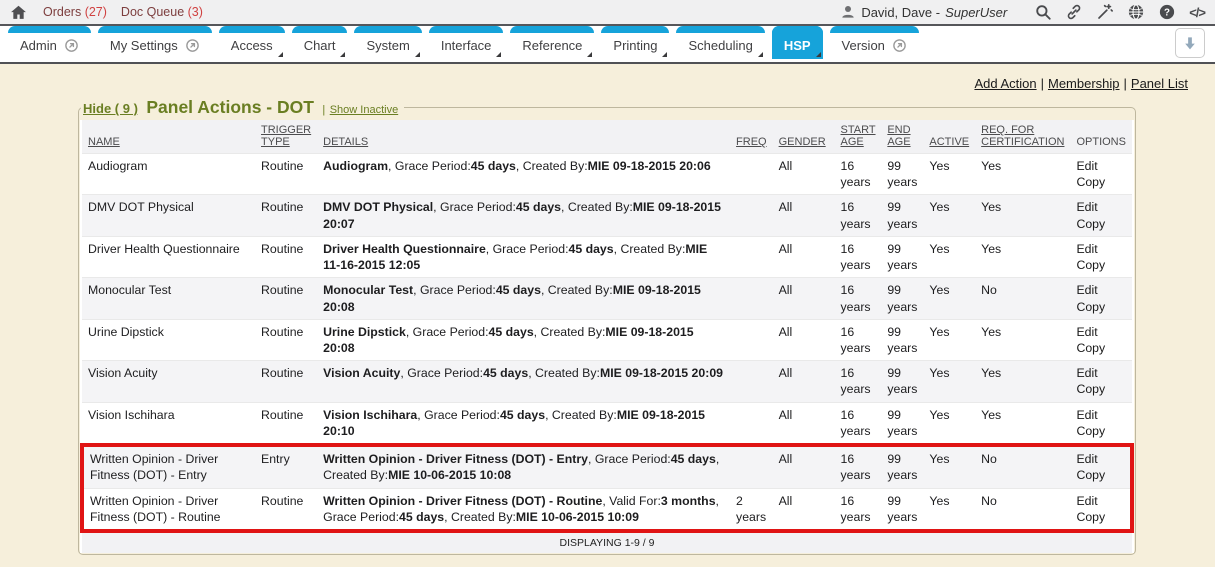  What do you see at coordinates (802, 142) in the screenshot?
I see `column-header-label: GENDER` at bounding box center [802, 142].